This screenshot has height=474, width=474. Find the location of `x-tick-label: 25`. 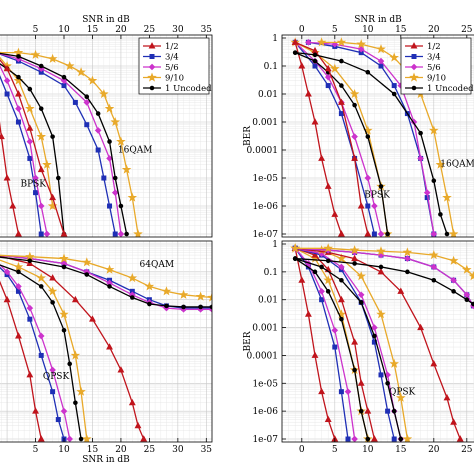

x-tick-label: 25 is located at coordinates (467, 30).